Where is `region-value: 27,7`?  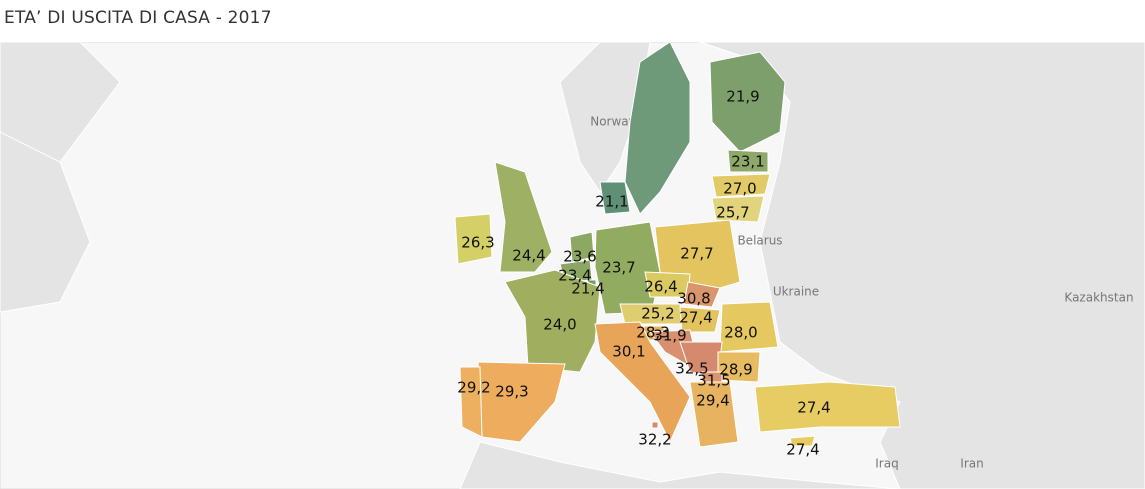 region-value: 27,7 is located at coordinates (696, 254).